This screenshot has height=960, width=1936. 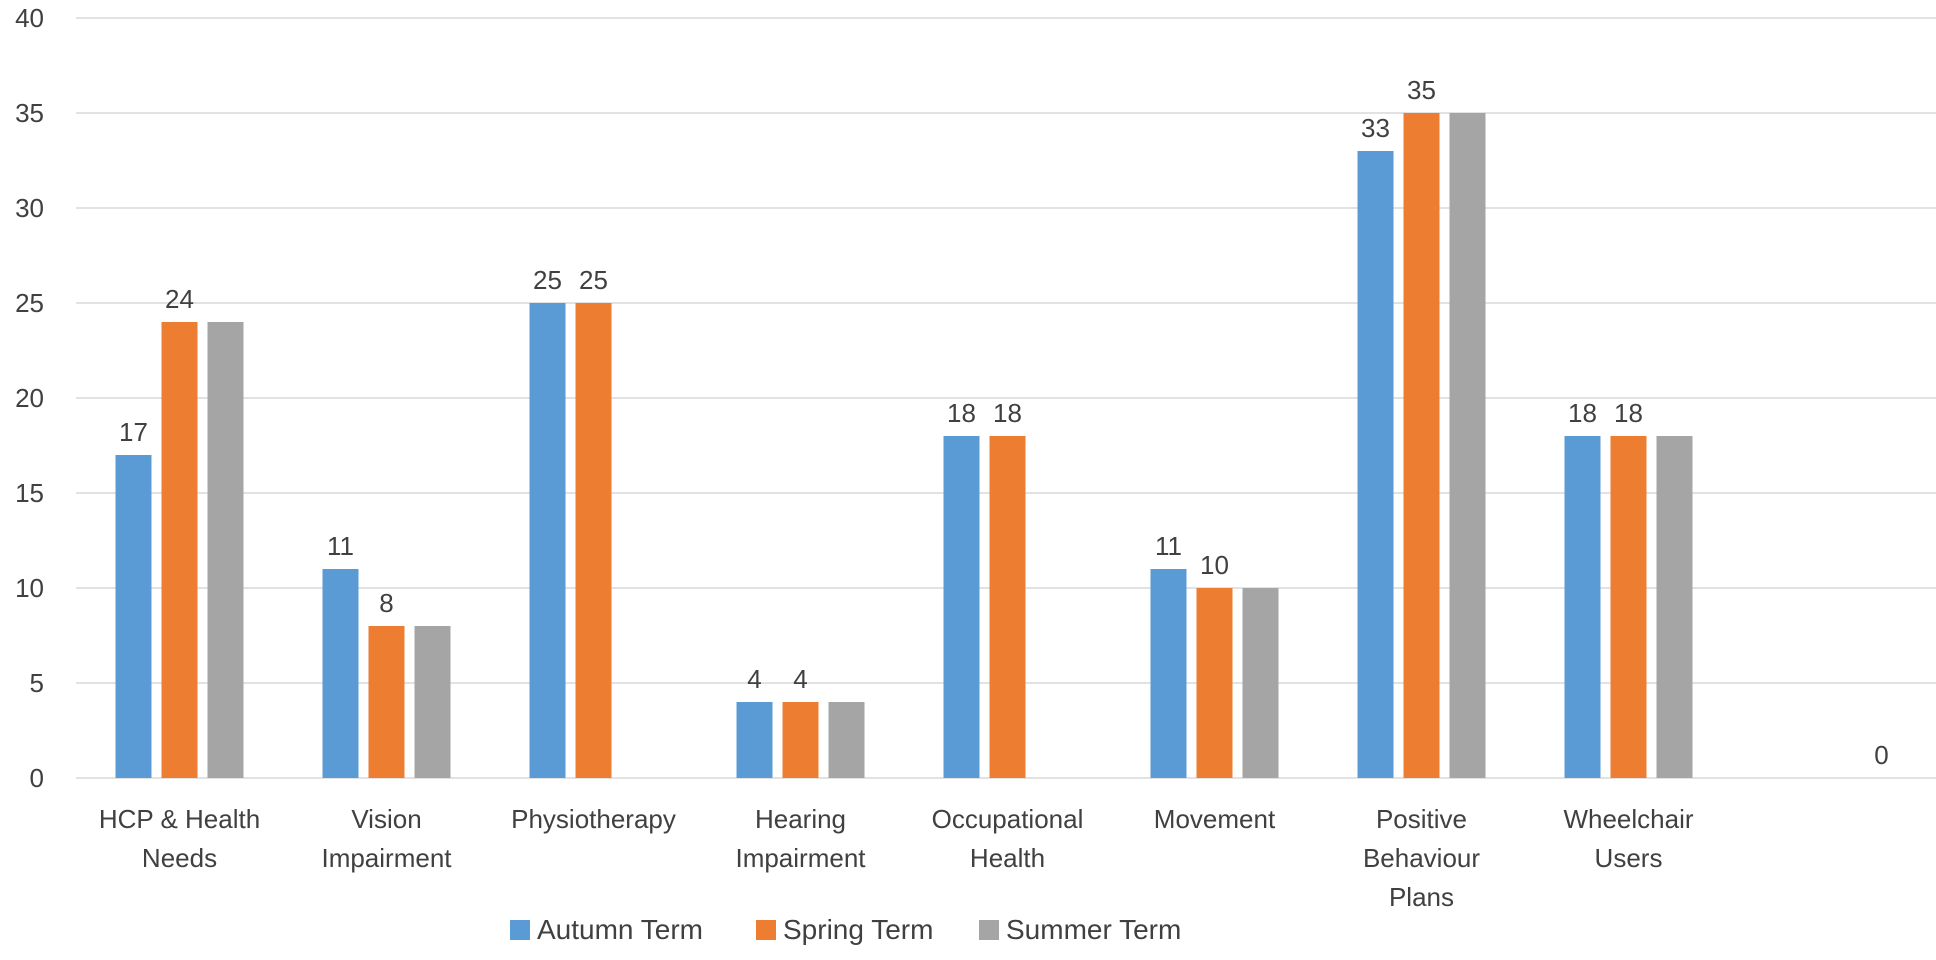 What do you see at coordinates (620, 929) in the screenshot?
I see `legend-label: Autumn Term` at bounding box center [620, 929].